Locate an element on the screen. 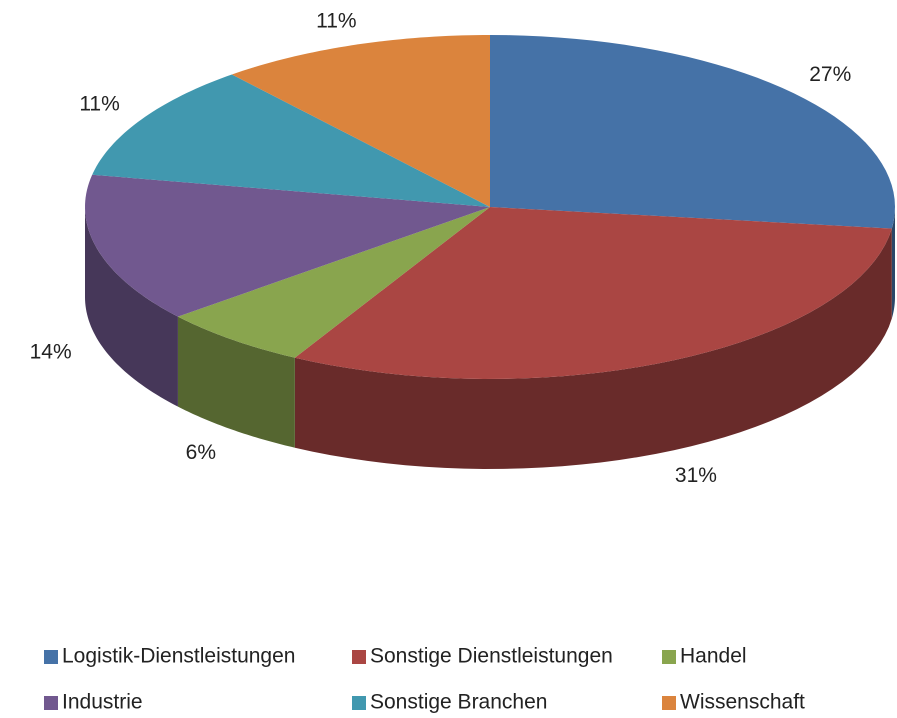 This screenshot has width=897, height=718. data-label: 31% is located at coordinates (696, 475).